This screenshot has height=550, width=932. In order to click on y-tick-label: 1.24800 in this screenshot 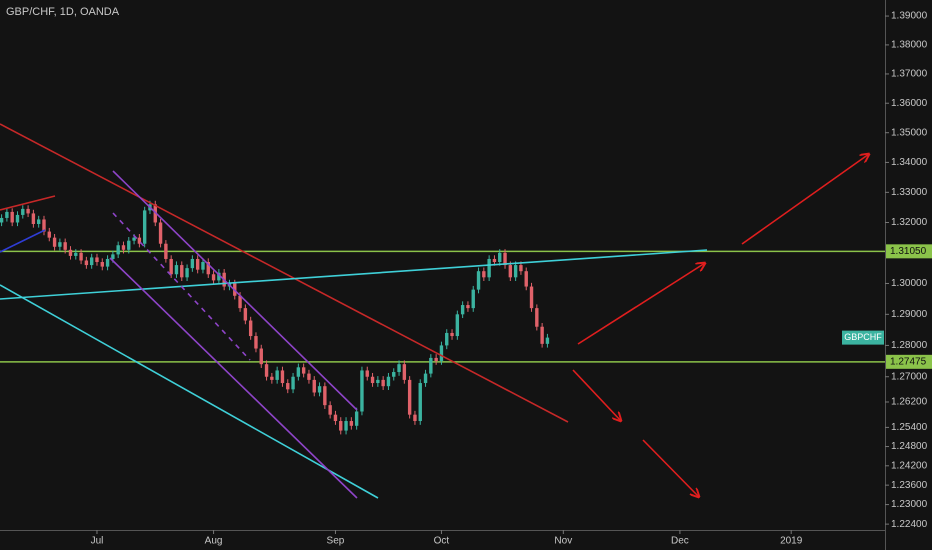, I will do `click(909, 446)`.